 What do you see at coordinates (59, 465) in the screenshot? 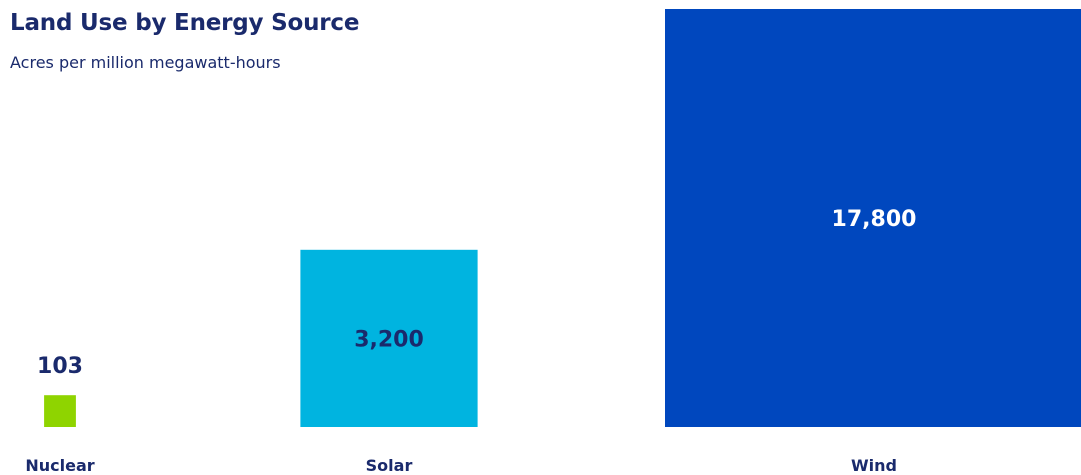
I see `category-label-nuclear: Nuclear` at bounding box center [59, 465].